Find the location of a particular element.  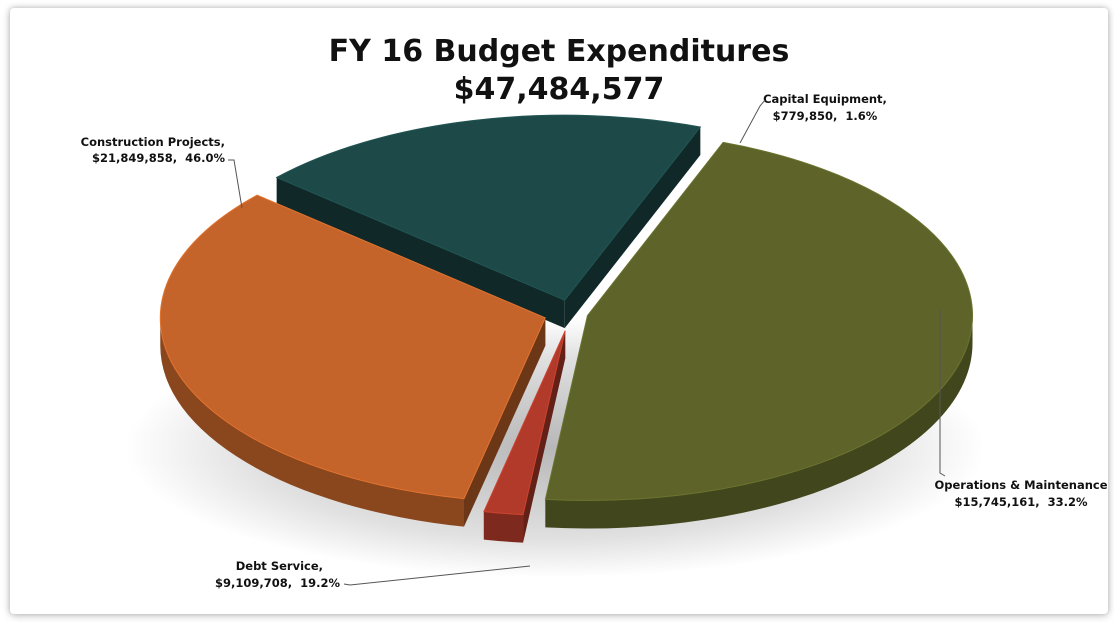

label-construction-name: Construction Projects, is located at coordinates (153, 142).